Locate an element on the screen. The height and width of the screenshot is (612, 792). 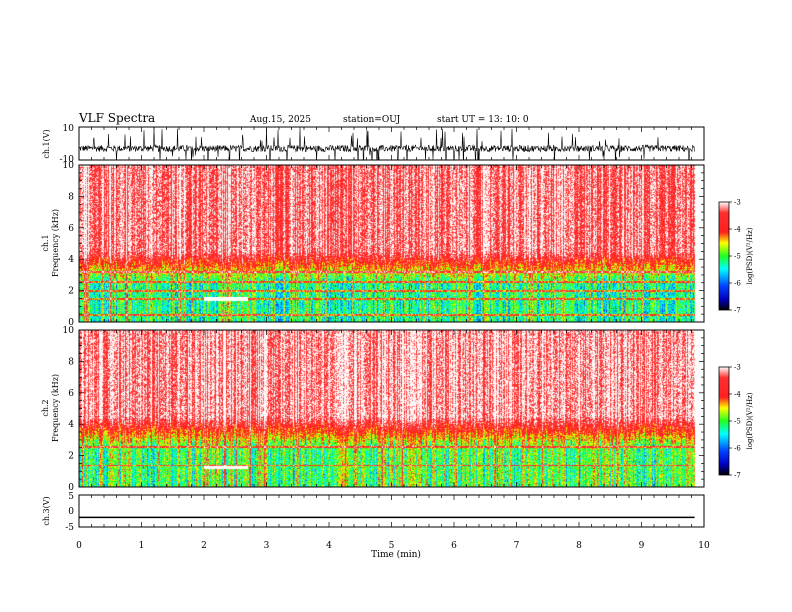
colorbar-ch1: -3 -4 -5 -6 -7 log(PSD)(V²/Hz) is located at coordinates (736, 257).